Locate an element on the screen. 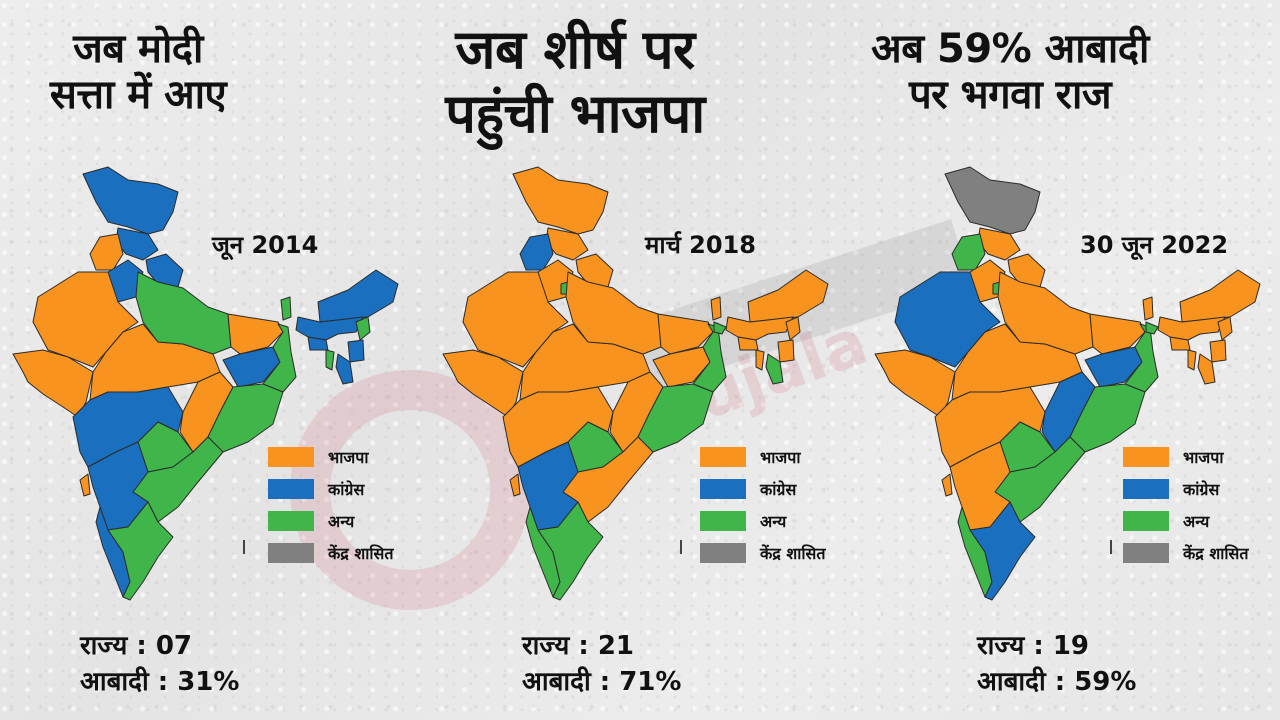 The width and height of the screenshot is (1280, 720). population-share: आबादी : 31% is located at coordinates (160, 682).